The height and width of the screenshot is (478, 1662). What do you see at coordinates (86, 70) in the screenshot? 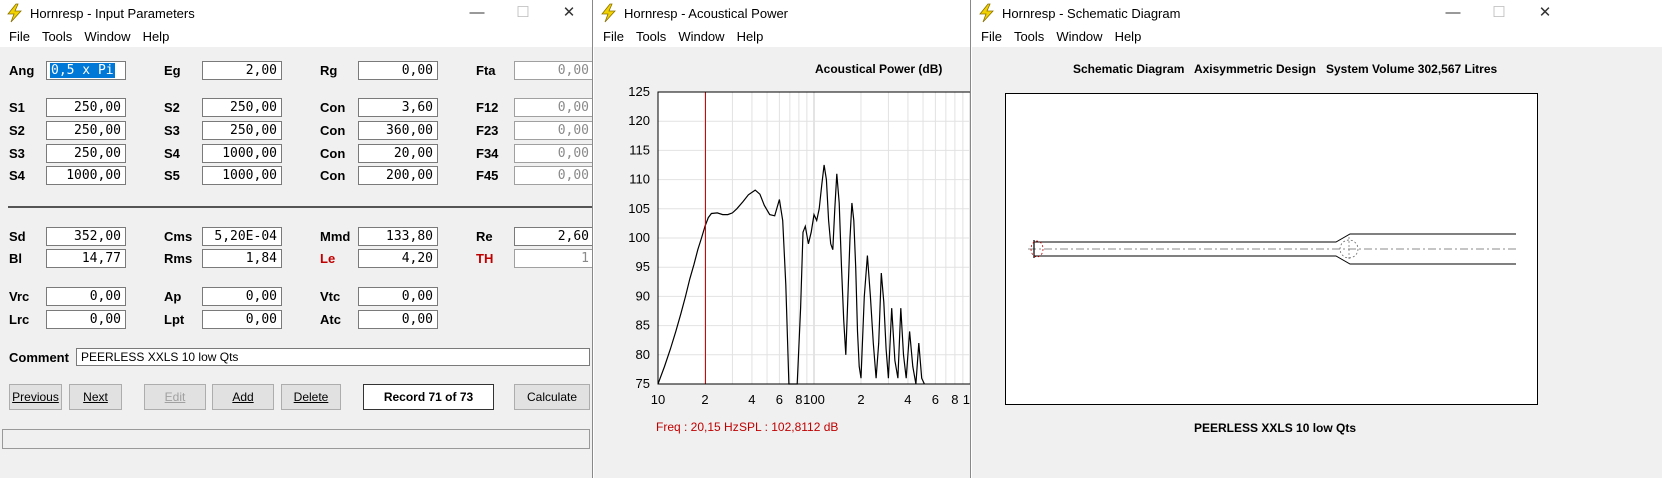
I see `param-field-ang: 0,5 x Pi` at bounding box center [86, 70].